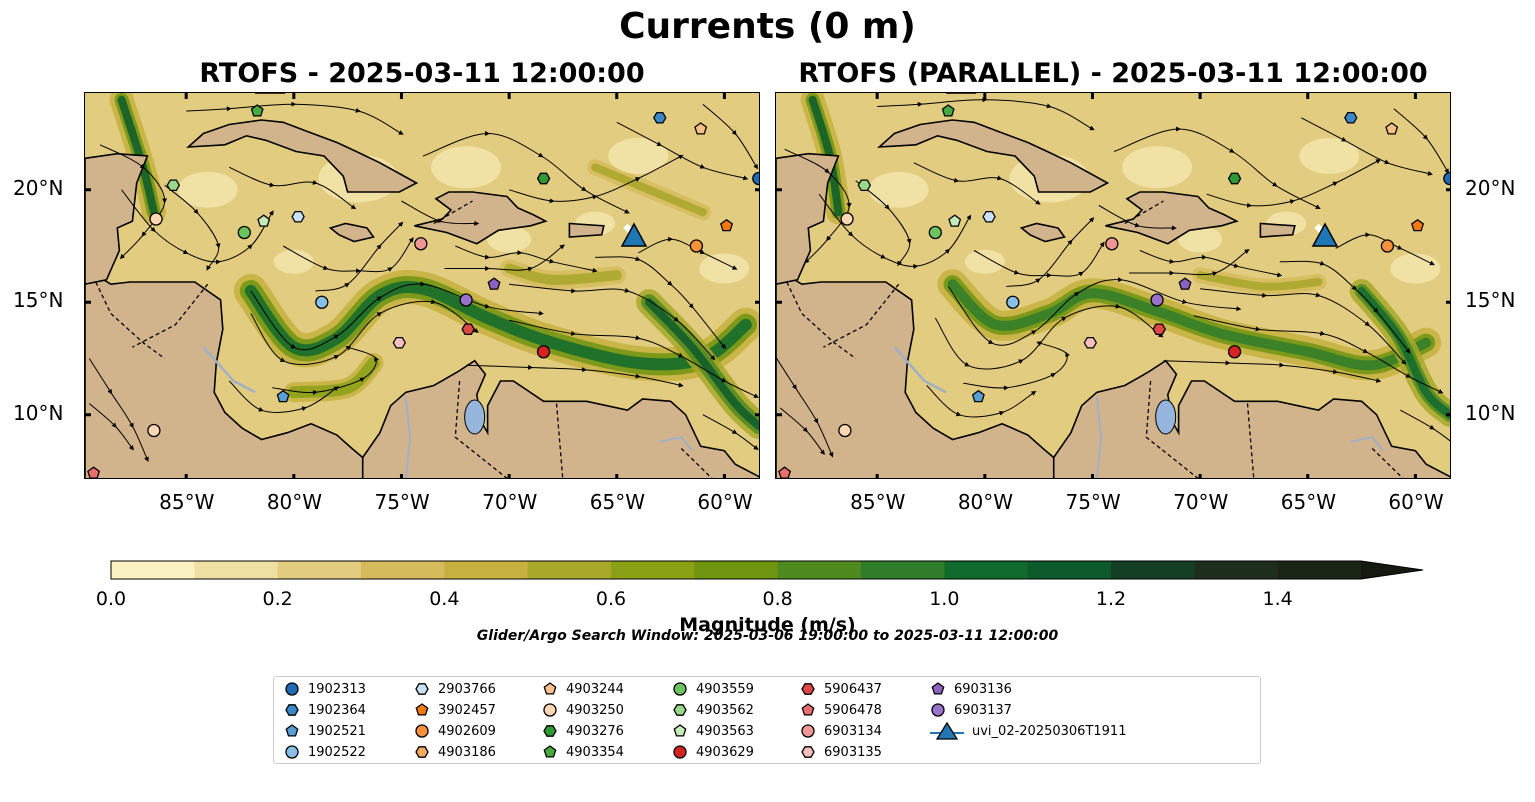  Describe the element at coordinates (611, 599) in the screenshot. I see `colorbar-tick-label: 0.6` at that location.